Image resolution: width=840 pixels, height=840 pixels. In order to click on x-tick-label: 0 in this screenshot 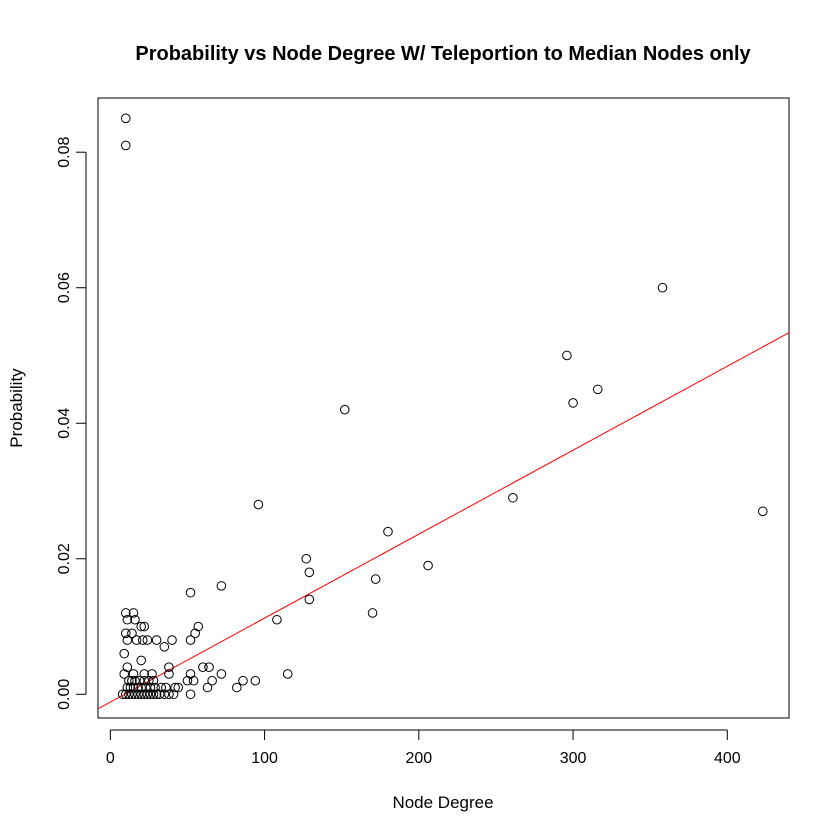, I will do `click(110, 758)`.